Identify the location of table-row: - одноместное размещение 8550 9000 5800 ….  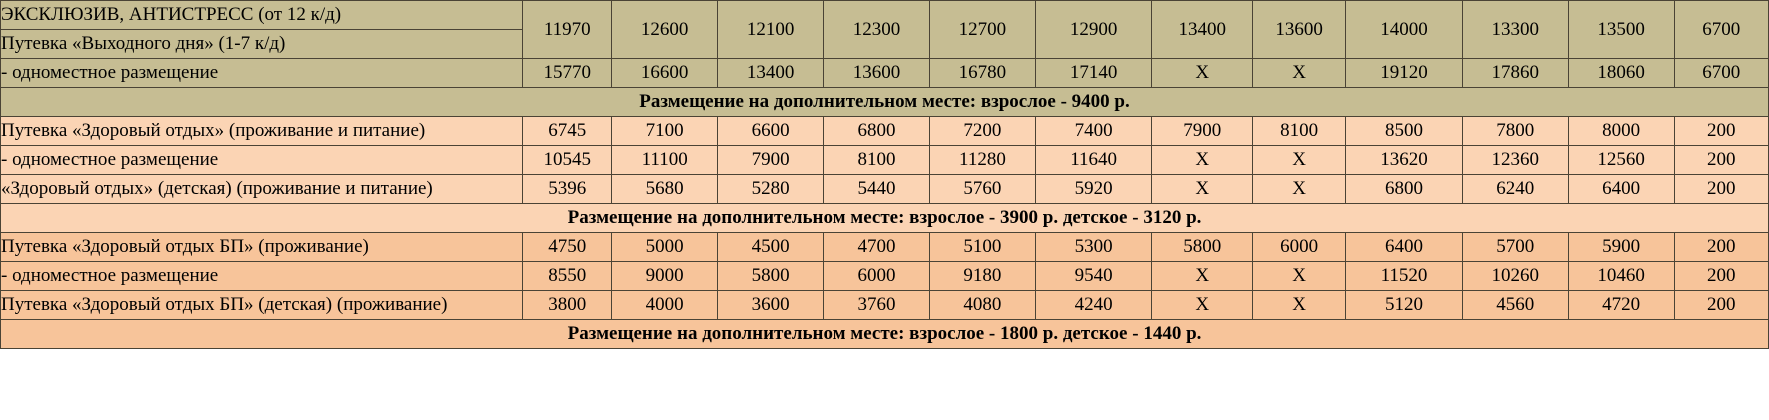
(884, 276).